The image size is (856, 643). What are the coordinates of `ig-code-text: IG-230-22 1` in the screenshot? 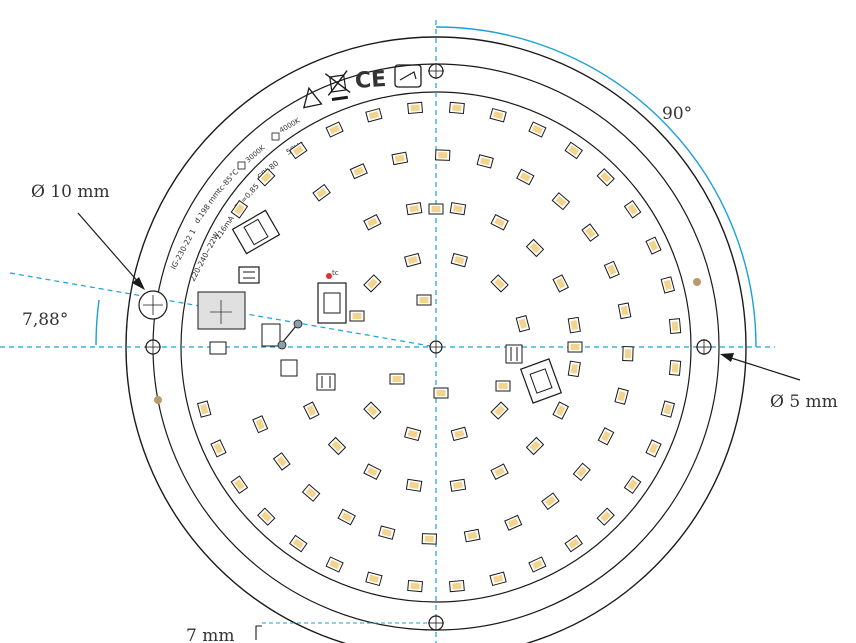 It's located at (183, 249).